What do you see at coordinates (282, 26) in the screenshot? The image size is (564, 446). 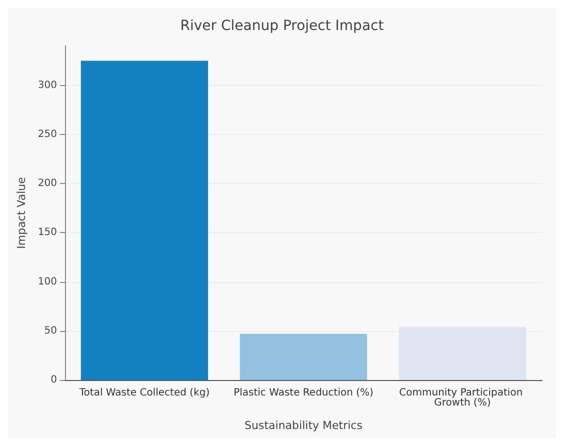 I see `chart-title: River Cleanup Project Impact` at bounding box center [282, 26].